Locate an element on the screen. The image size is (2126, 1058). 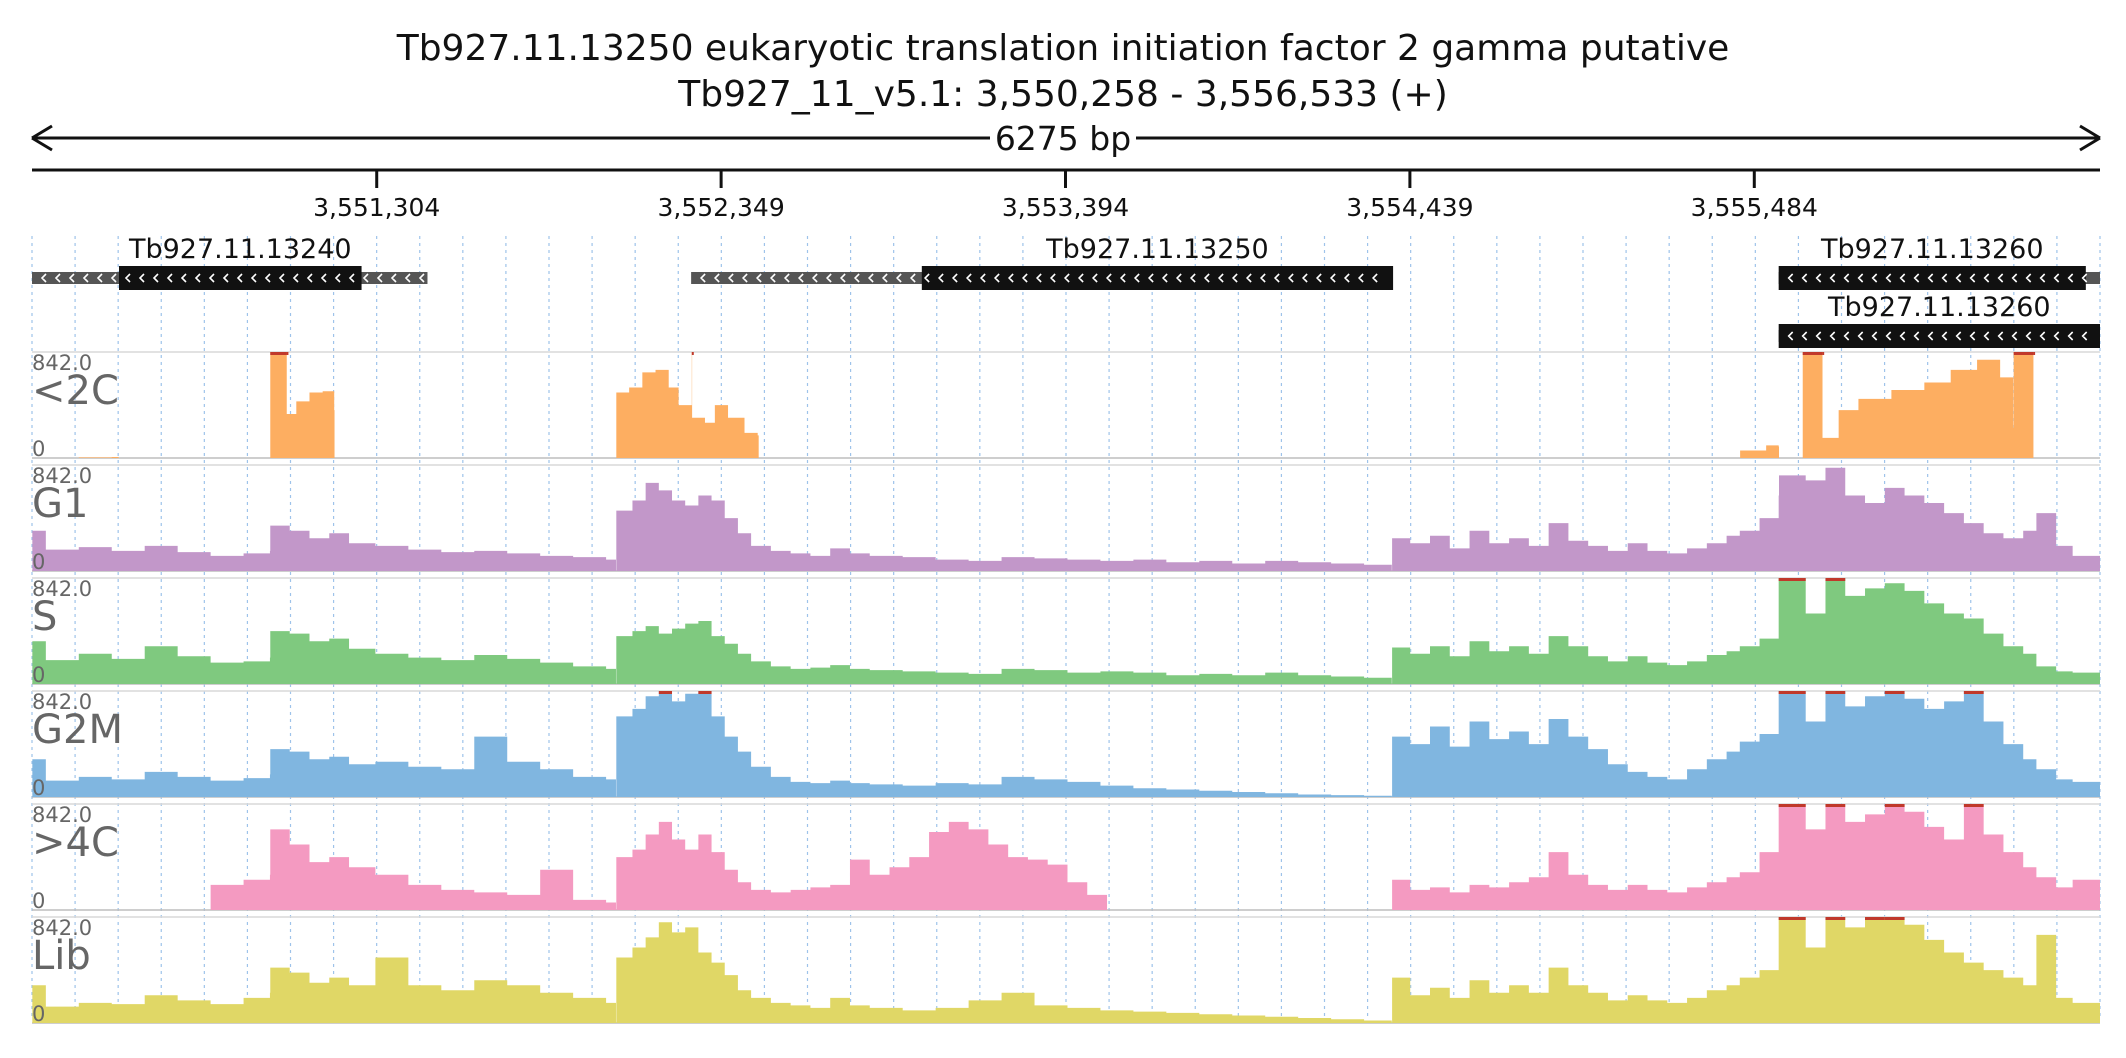
chart-subtitle: Tb927_11_v5.1: 3,550,258 - 3,556,533 (+) is located at coordinates (1062, 94).